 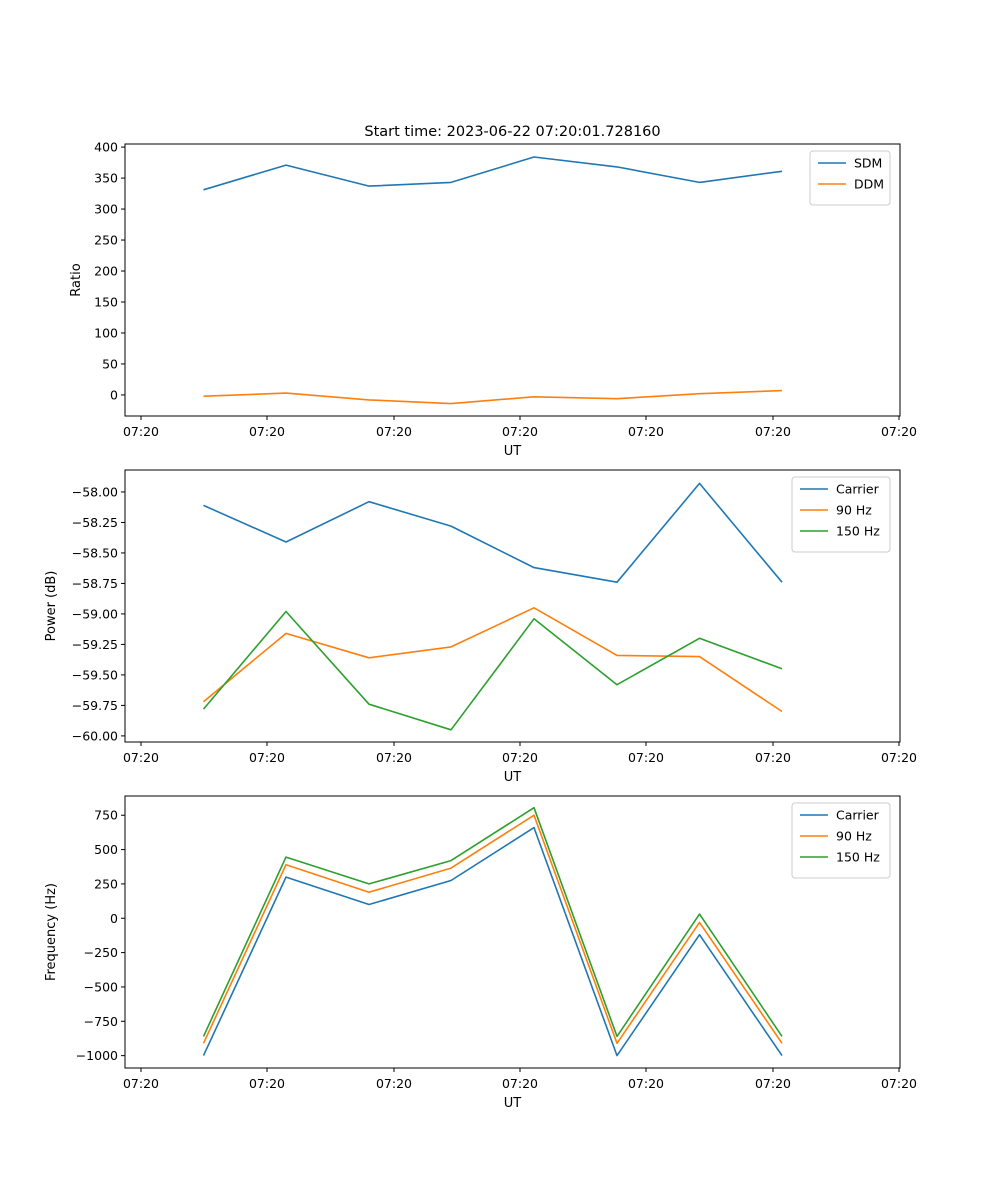 What do you see at coordinates (101, 986) in the screenshot?
I see `y-tick-label: −500` at bounding box center [101, 986].